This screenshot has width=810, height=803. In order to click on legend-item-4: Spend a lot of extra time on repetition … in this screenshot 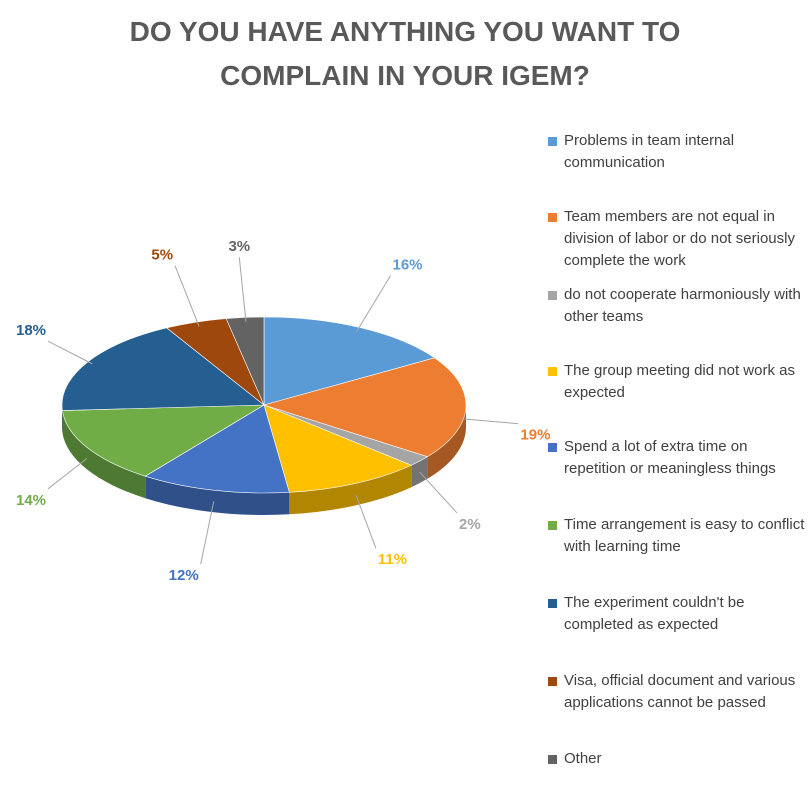, I will do `click(677, 458)`.